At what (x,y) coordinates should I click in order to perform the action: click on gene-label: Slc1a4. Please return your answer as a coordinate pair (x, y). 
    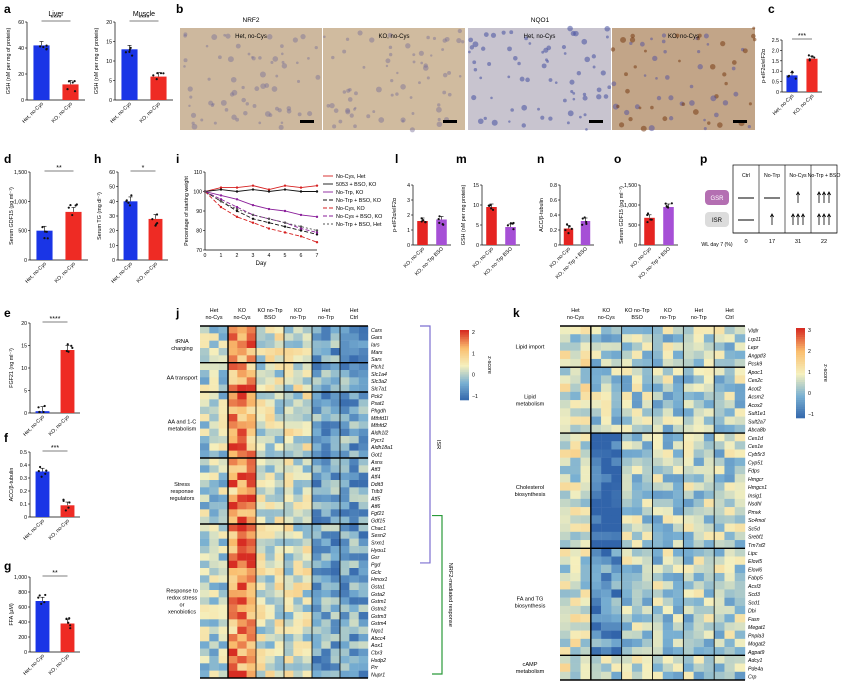
    Looking at the image, I should click on (379, 375).